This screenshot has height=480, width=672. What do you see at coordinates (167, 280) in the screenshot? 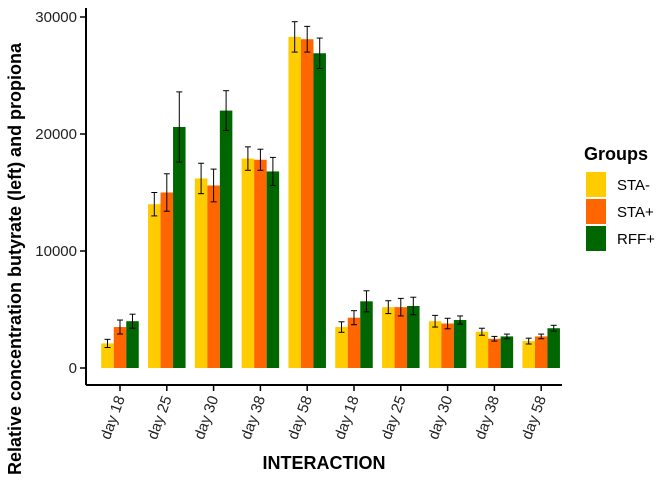
I see `bar-STA+-1` at bounding box center [167, 280].